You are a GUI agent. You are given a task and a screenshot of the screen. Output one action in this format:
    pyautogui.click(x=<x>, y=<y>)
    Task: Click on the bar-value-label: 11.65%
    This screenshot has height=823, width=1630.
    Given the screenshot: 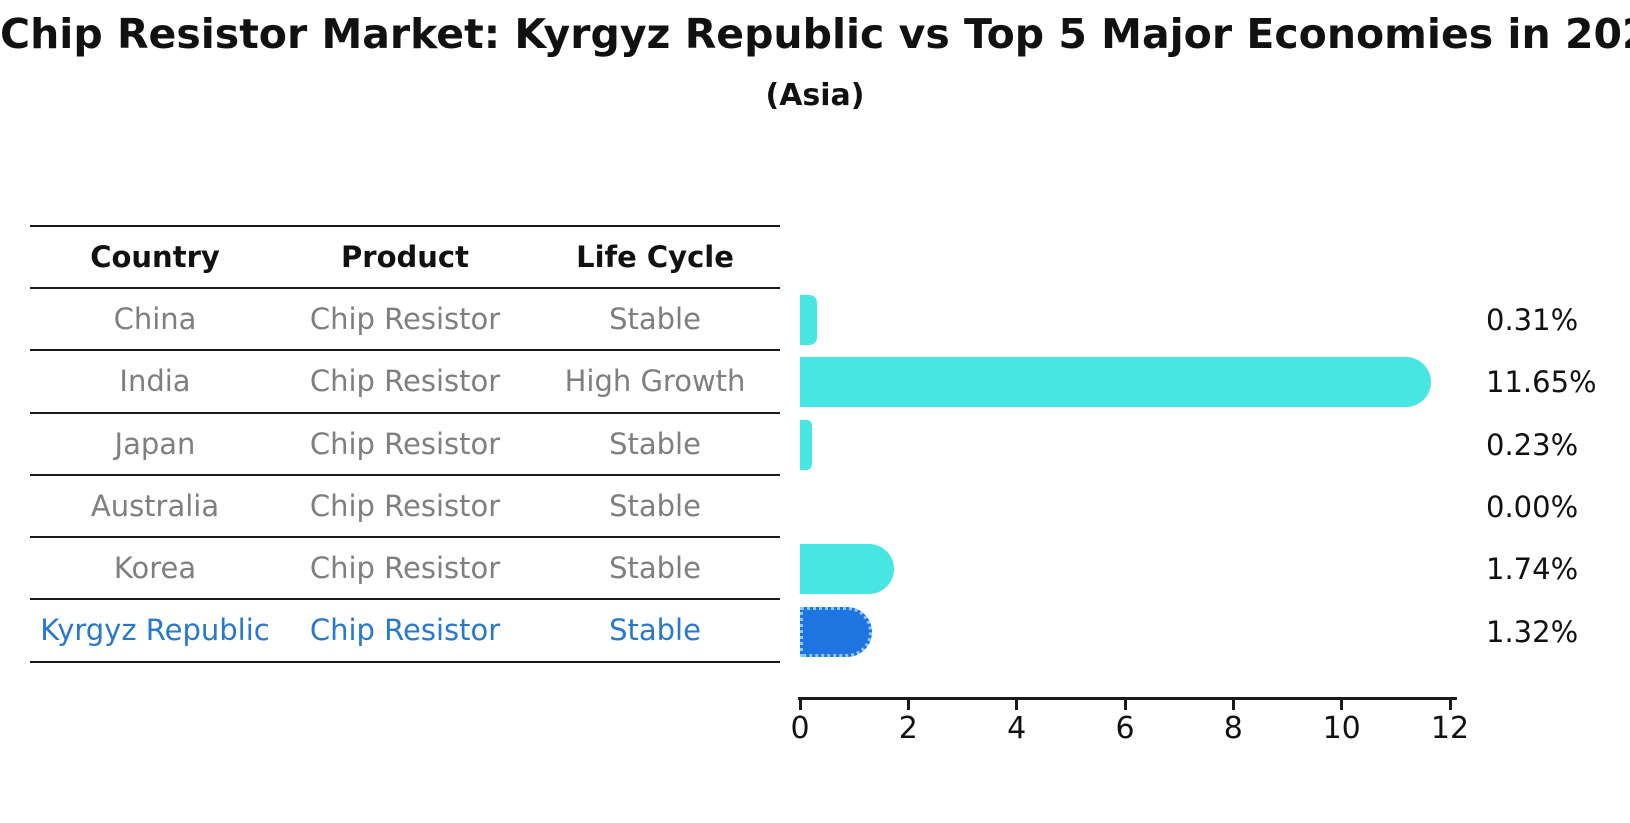 What is the action you would take?
    pyautogui.click(x=1541, y=382)
    